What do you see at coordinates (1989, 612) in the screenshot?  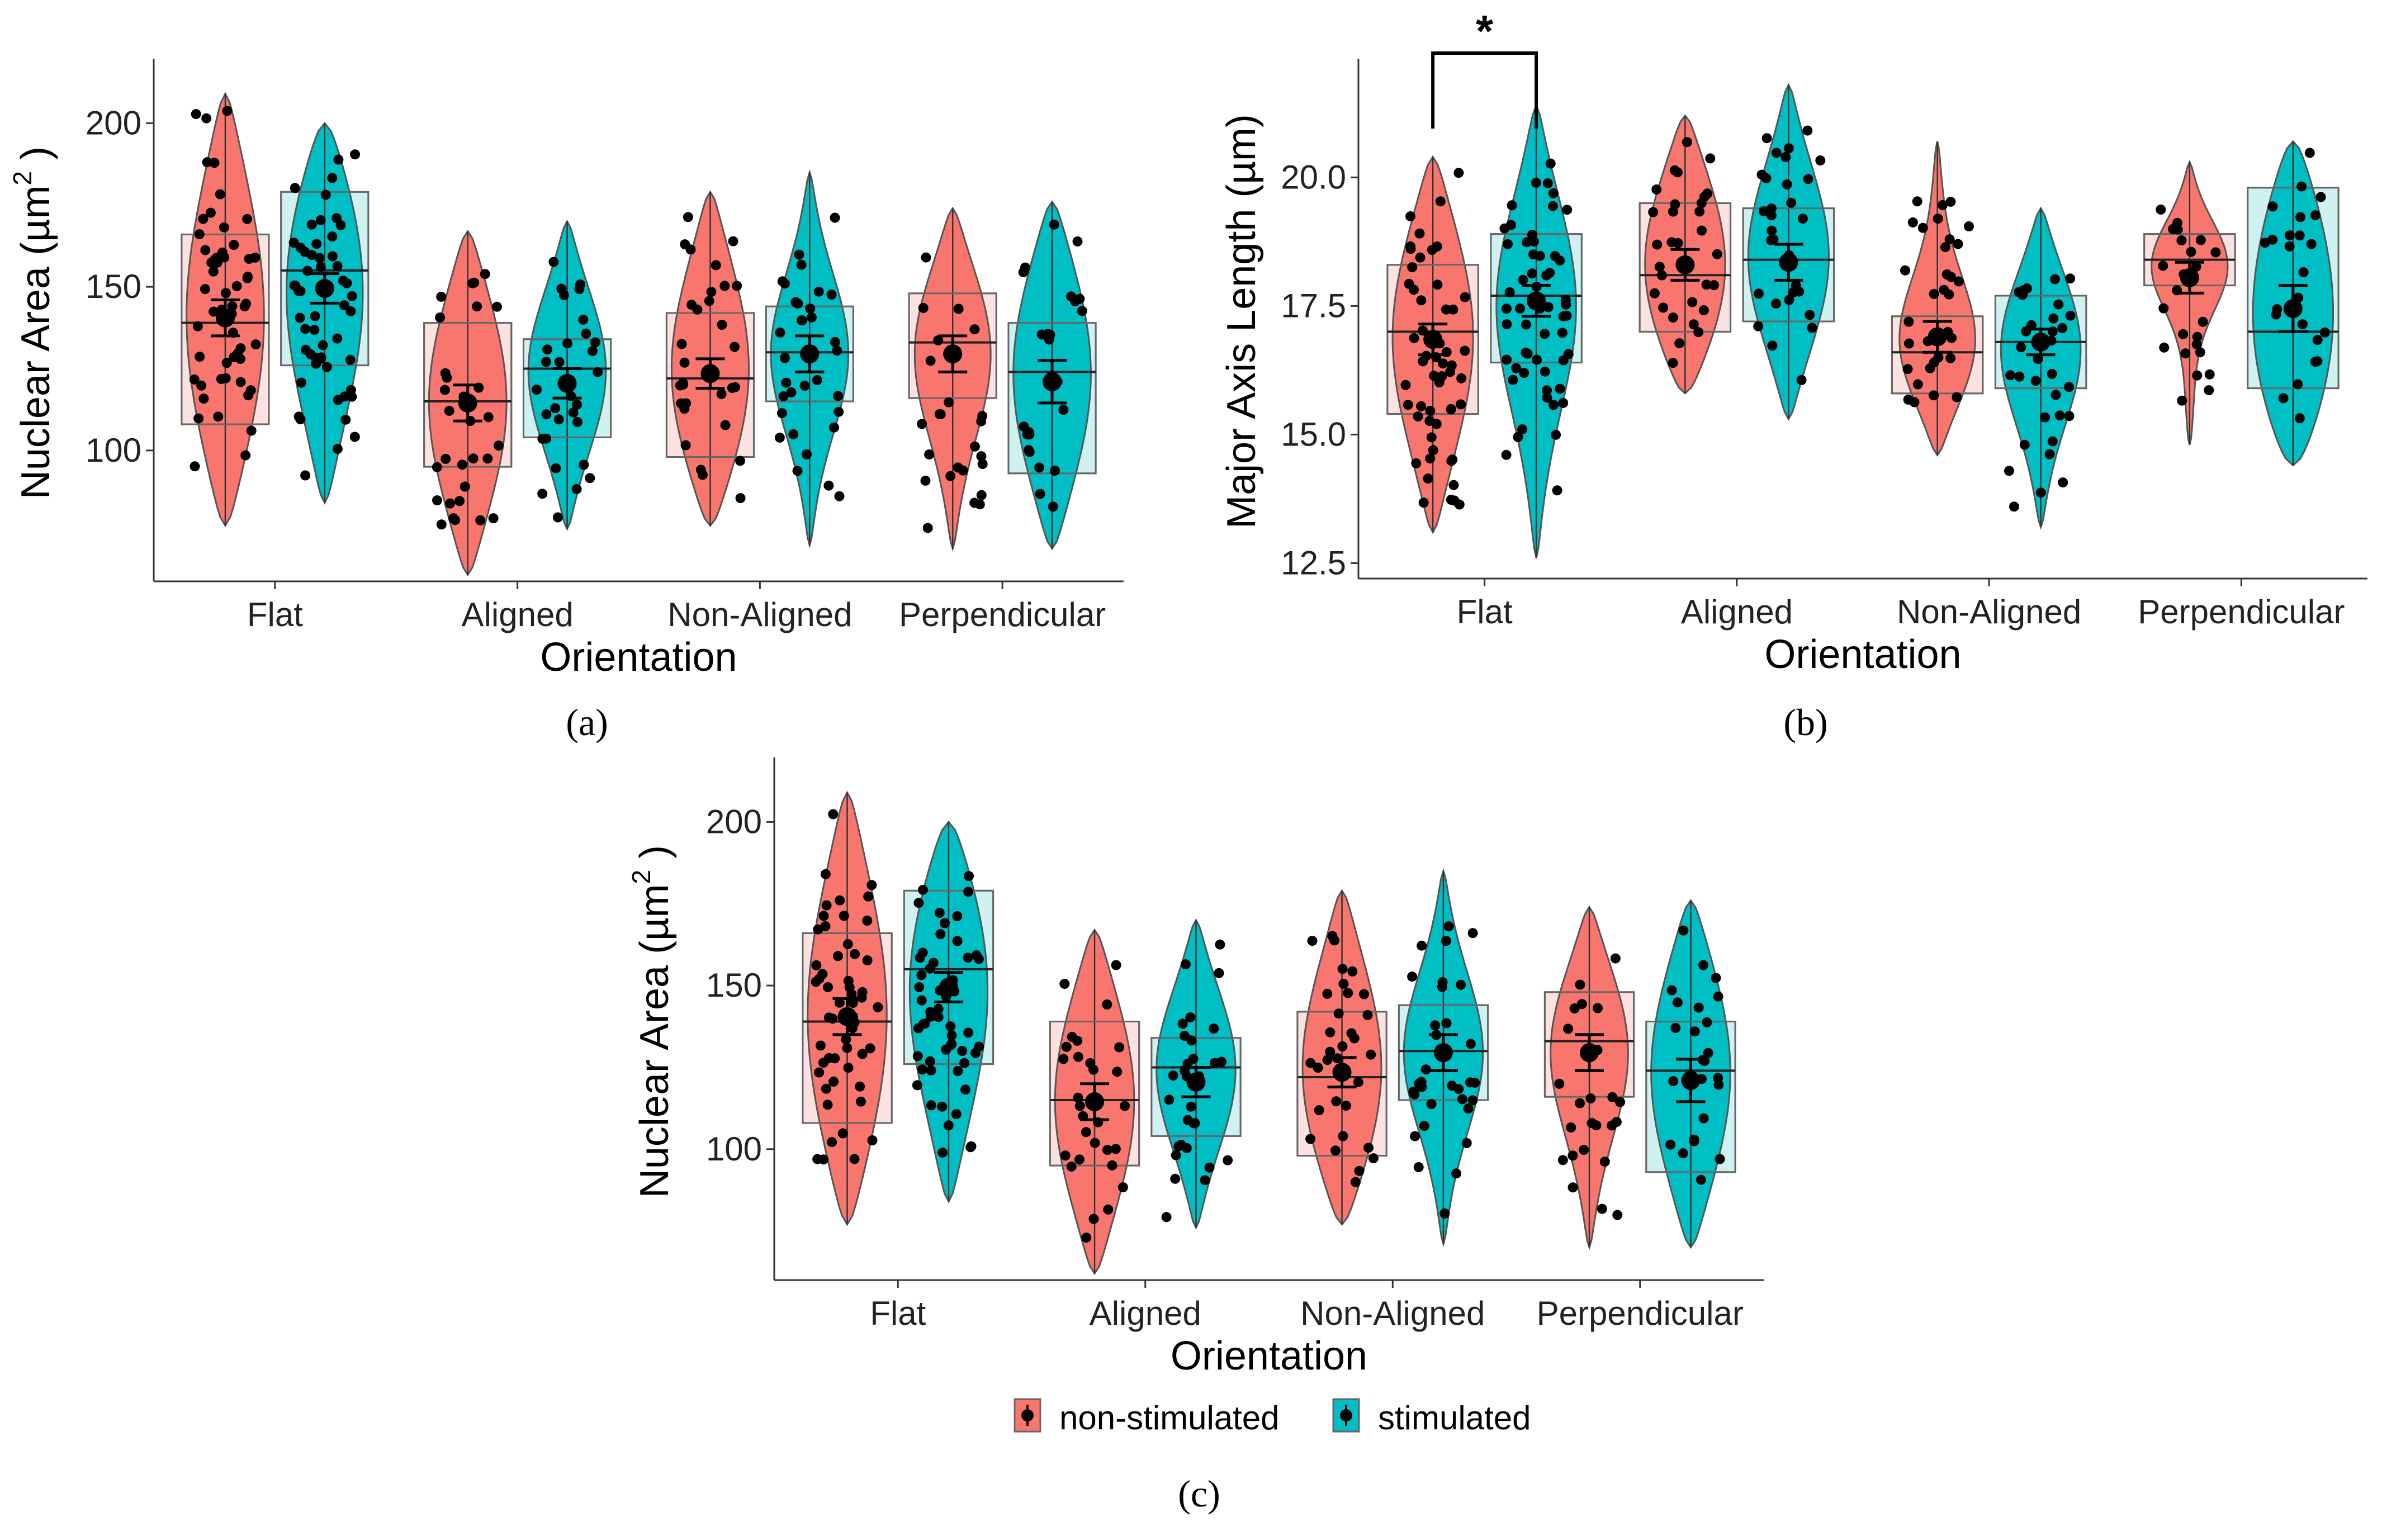 I see `x-tick-label-non-aligned: Non-Aligned` at bounding box center [1989, 612].